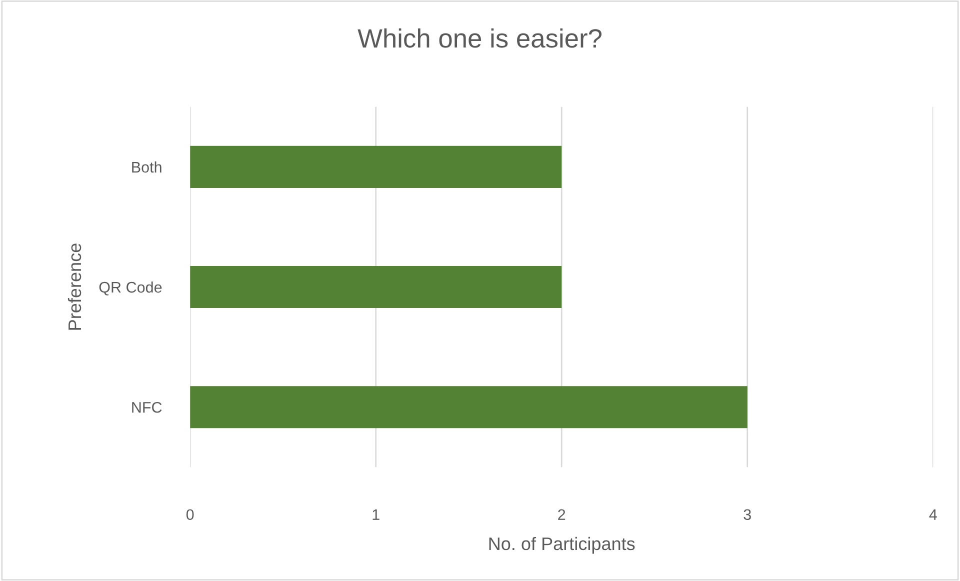  What do you see at coordinates (933, 514) in the screenshot?
I see `x-tick-label: 4` at bounding box center [933, 514].